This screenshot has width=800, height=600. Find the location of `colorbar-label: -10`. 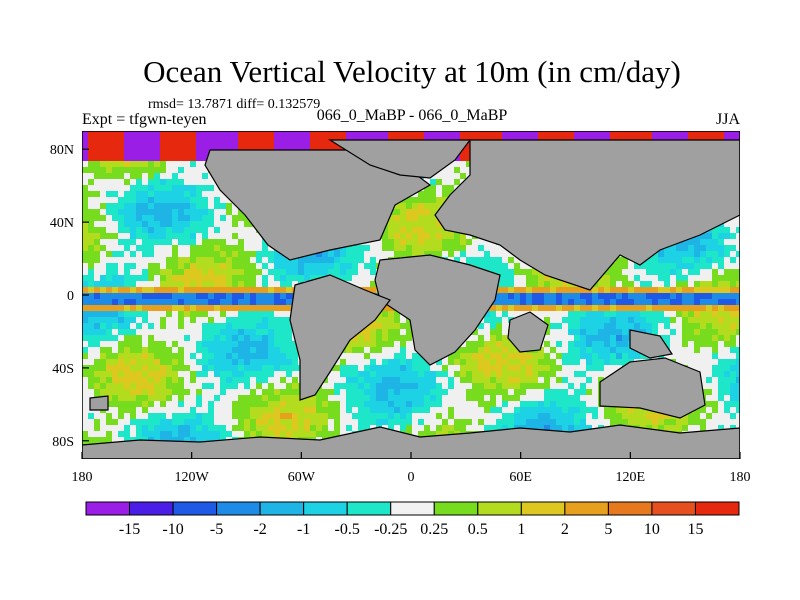

colorbar-label: -10 is located at coordinates (172, 529).